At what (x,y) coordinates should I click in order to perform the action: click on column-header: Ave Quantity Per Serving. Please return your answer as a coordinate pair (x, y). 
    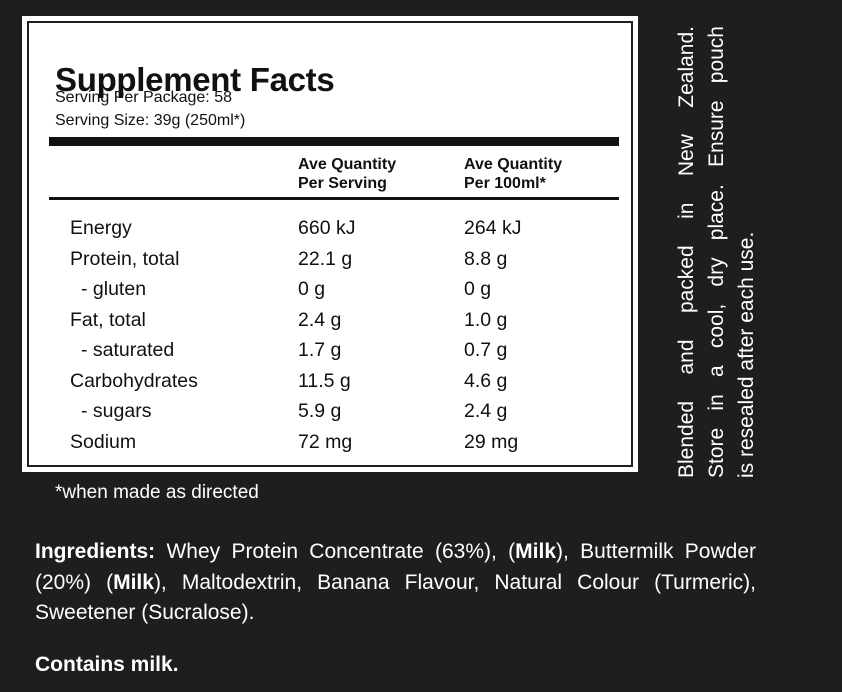
    Looking at the image, I should click on (347, 174).